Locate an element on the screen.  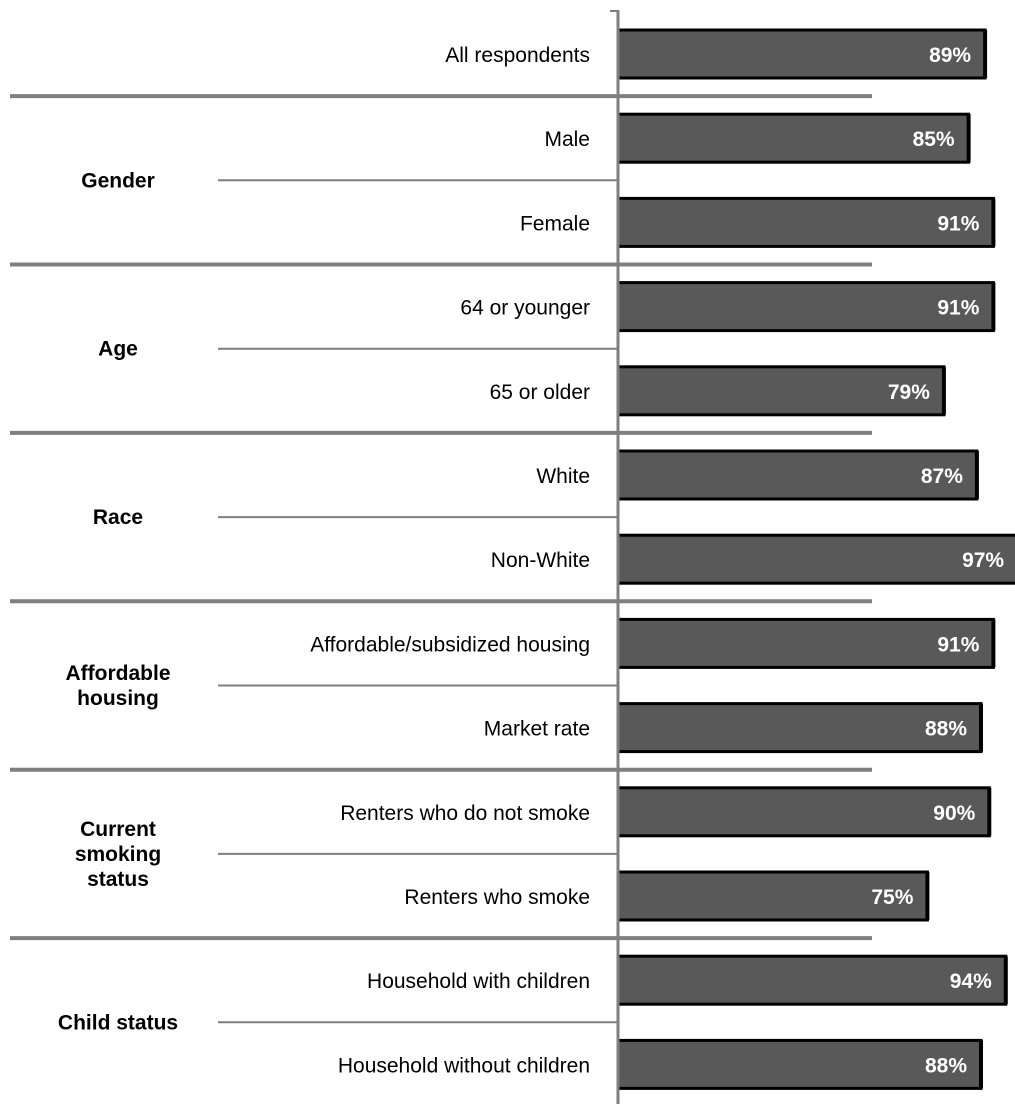
row-label: Affordable/subsidized housing is located at coordinates (450, 644).